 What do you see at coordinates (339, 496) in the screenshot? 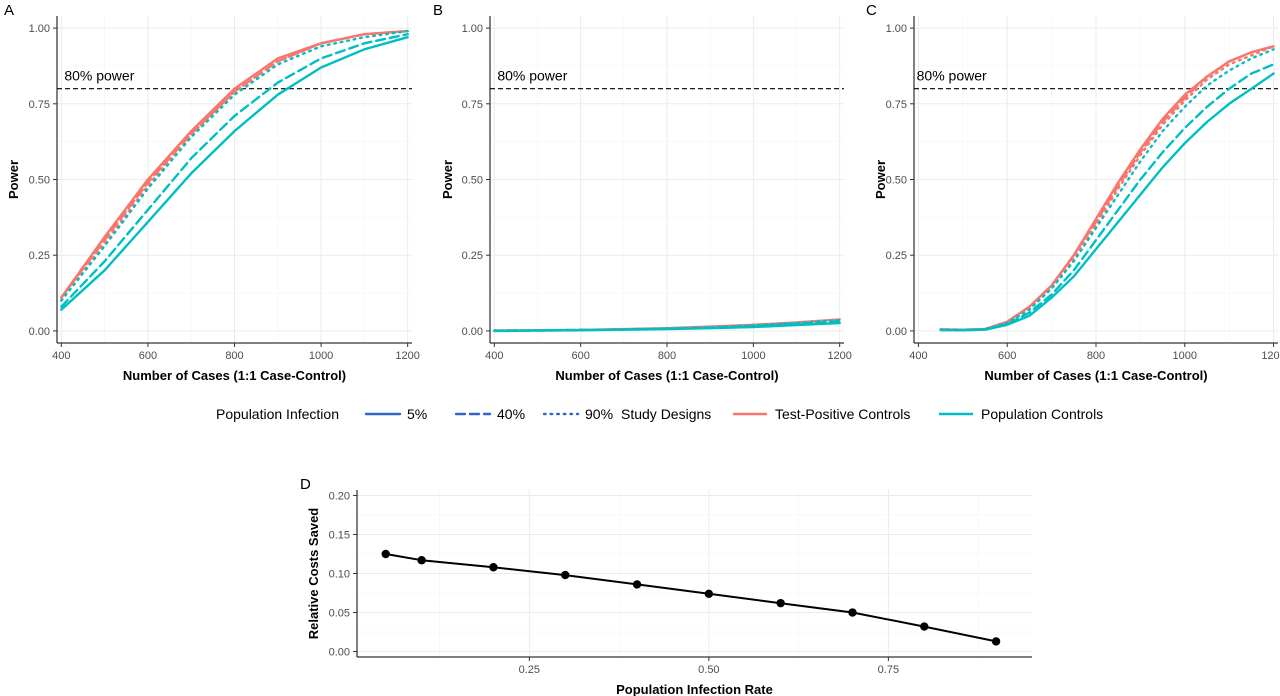
I see `y-tick-label: 0.20` at bounding box center [339, 496].